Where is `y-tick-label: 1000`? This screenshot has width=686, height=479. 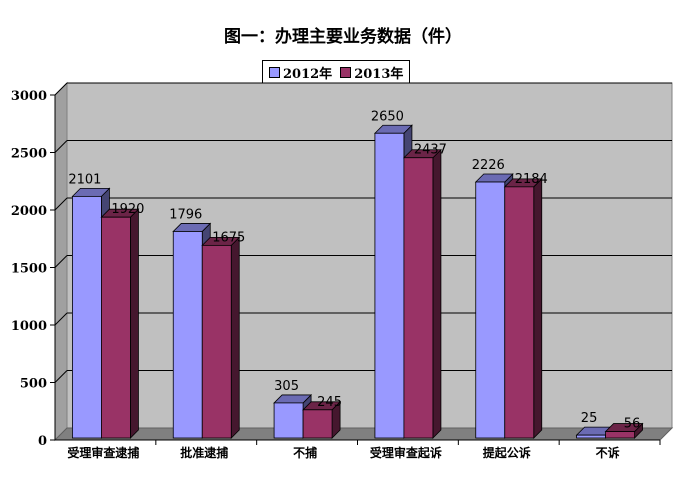
y-tick-label: 1000 is located at coordinates (29, 326).